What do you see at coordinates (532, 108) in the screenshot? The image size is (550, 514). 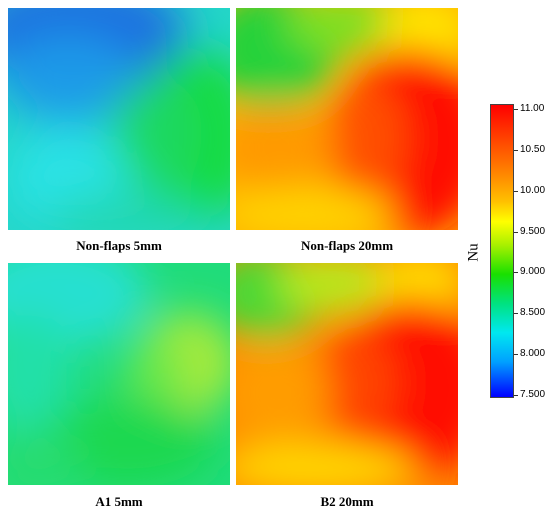 I see `colorbar-tick-label: 11.00` at bounding box center [532, 108].